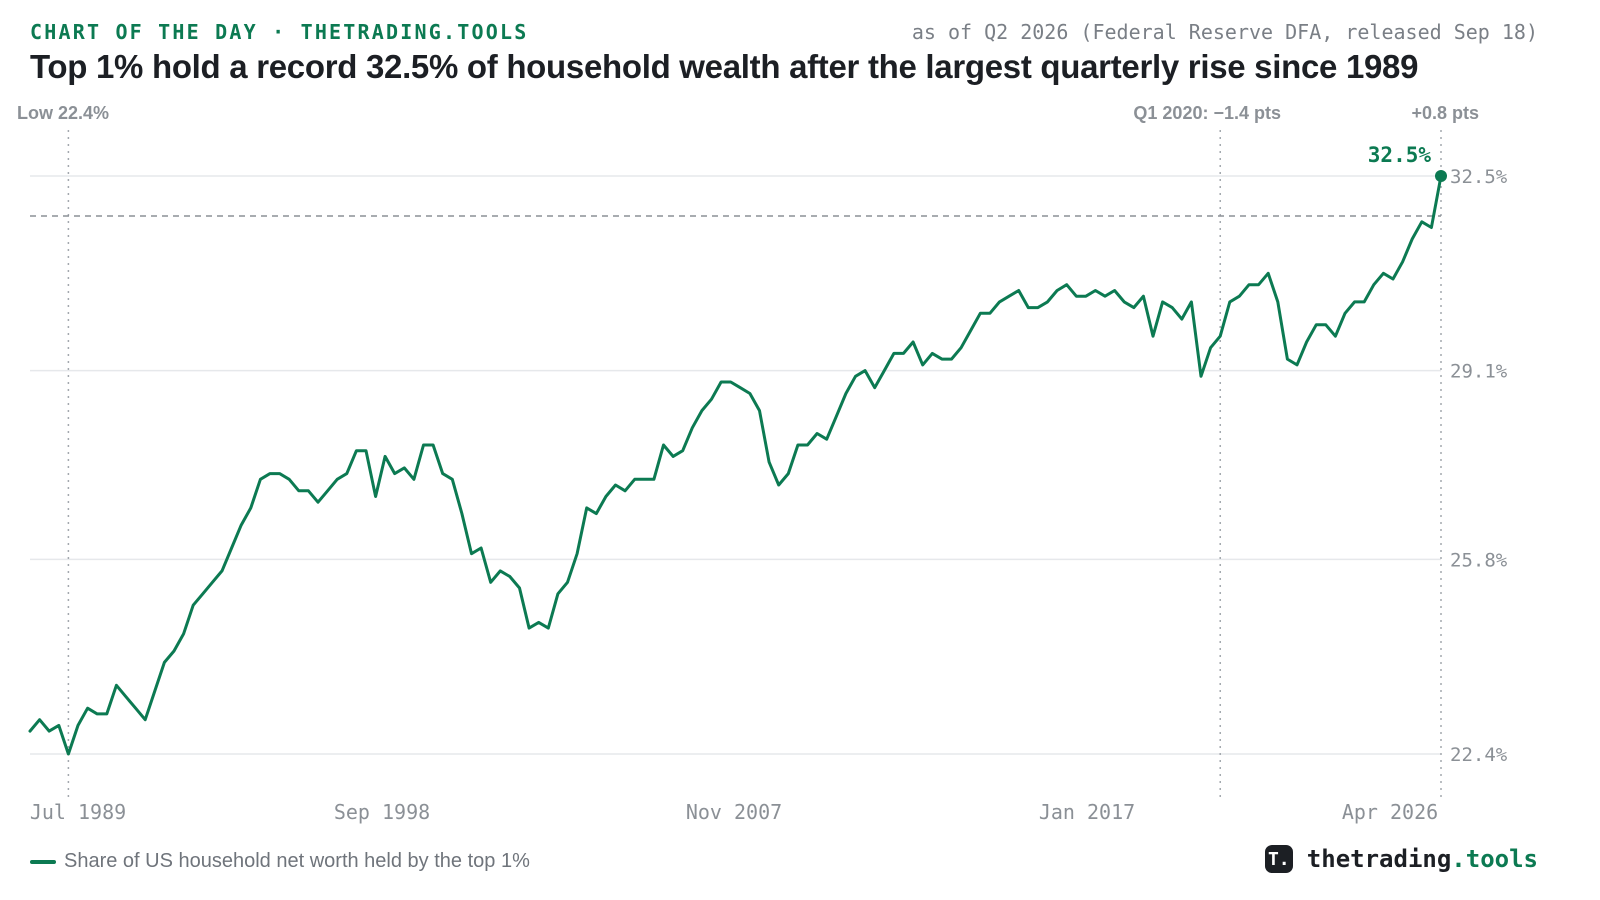 The width and height of the screenshot is (1600, 900). Describe the element at coordinates (279, 32) in the screenshot. I see `chart-kicker: CHART OF THE DAY · THETRADING.TOOLS` at that location.